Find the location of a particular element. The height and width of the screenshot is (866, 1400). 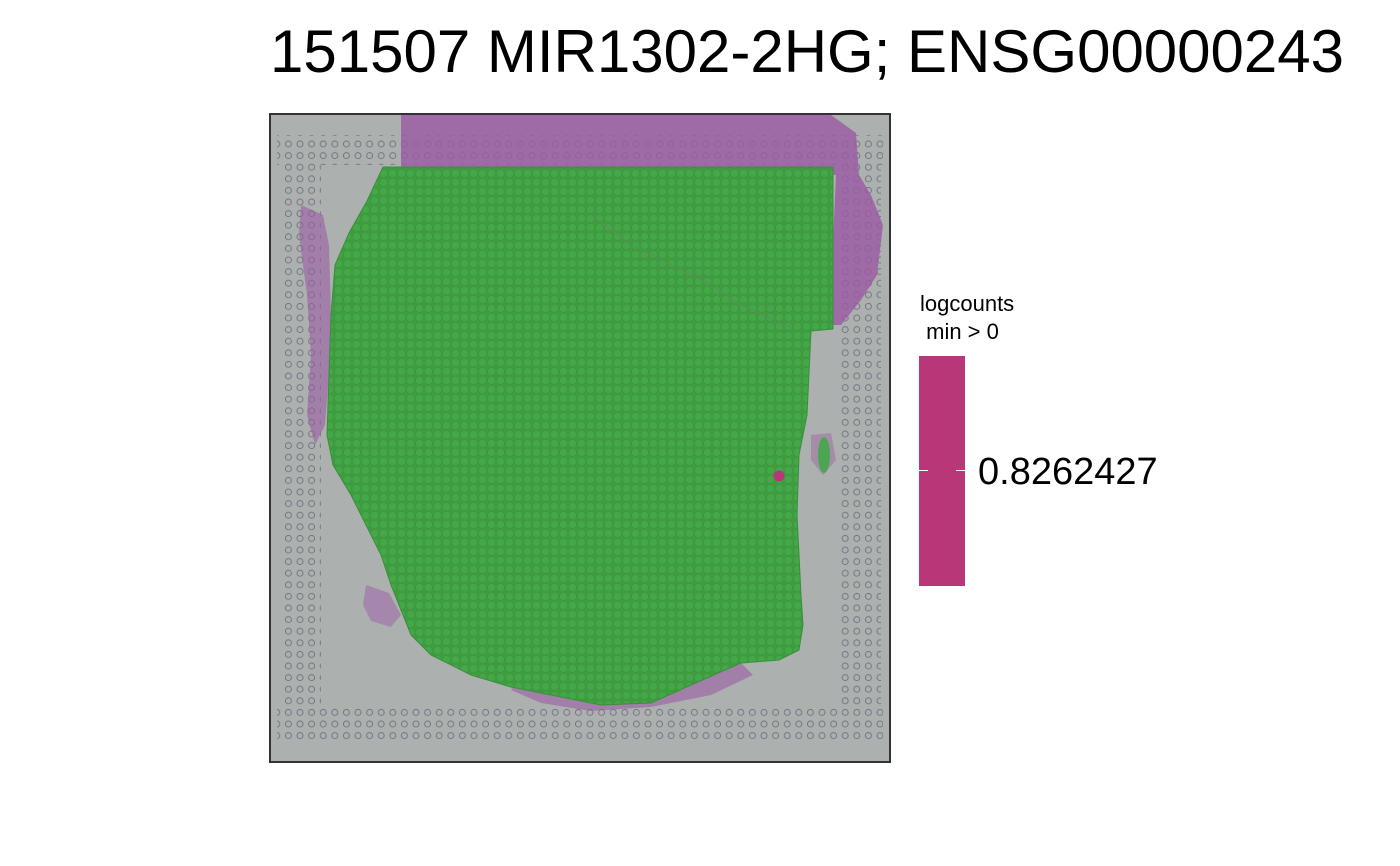

expressed-spot is located at coordinates (779, 476).